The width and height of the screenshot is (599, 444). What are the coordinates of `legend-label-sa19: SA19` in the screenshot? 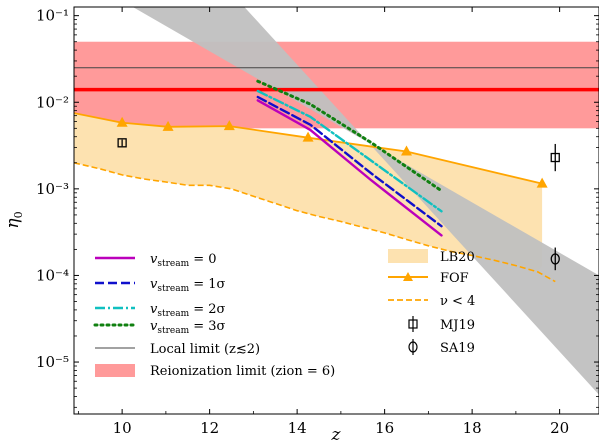 It's located at (457, 348).